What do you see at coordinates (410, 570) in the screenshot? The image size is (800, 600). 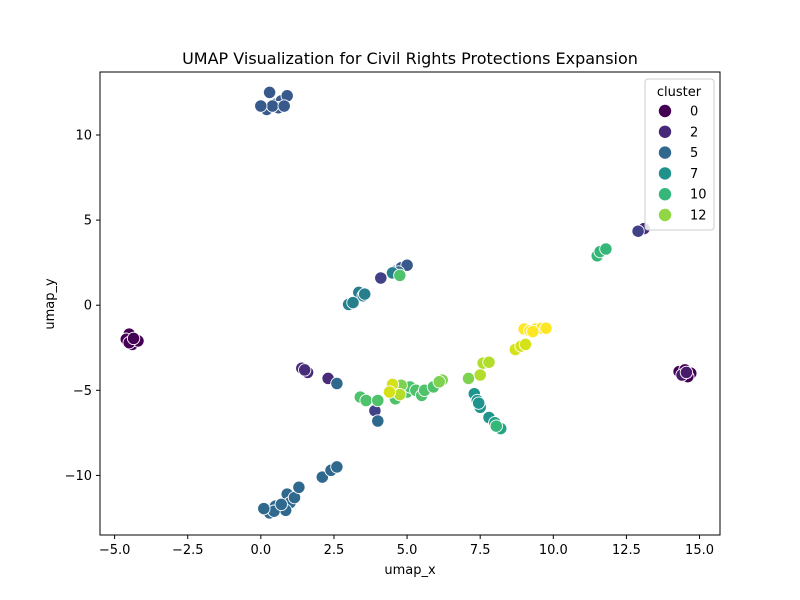 I see `x-axis-label: umap_x` at bounding box center [410, 570].